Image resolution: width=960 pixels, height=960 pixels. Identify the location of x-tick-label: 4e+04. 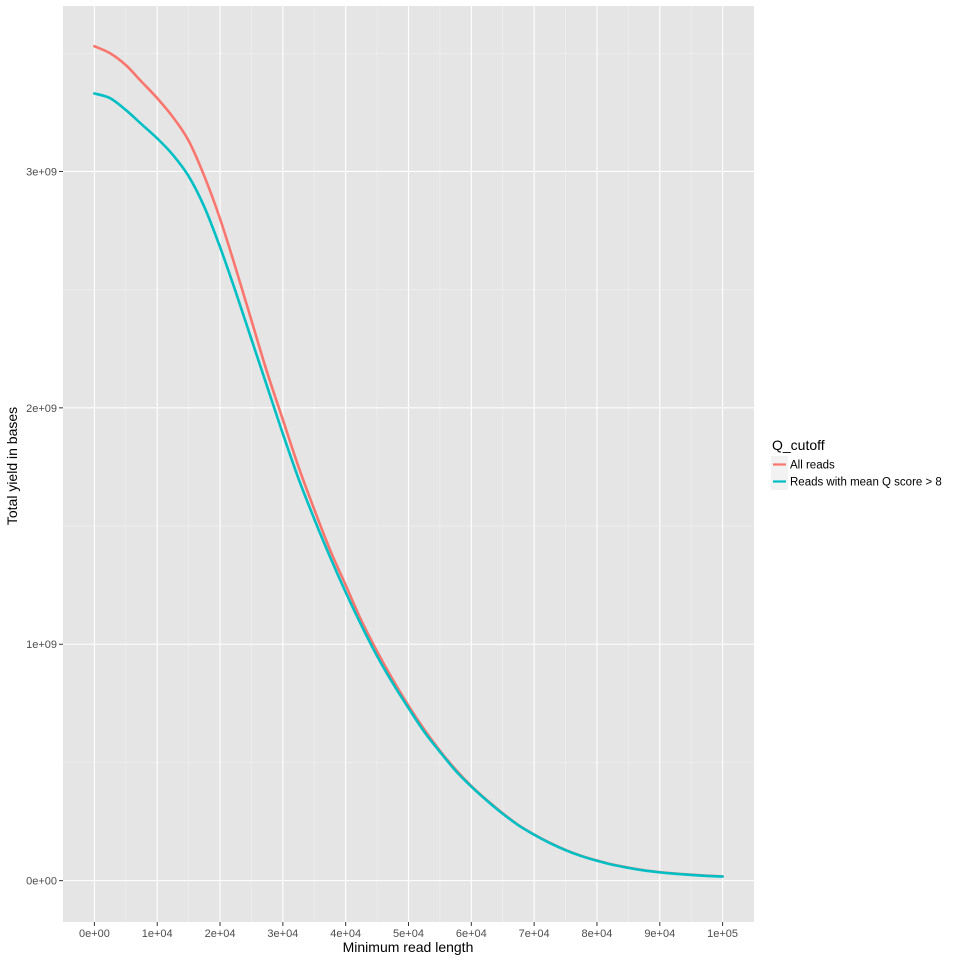
(345, 934).